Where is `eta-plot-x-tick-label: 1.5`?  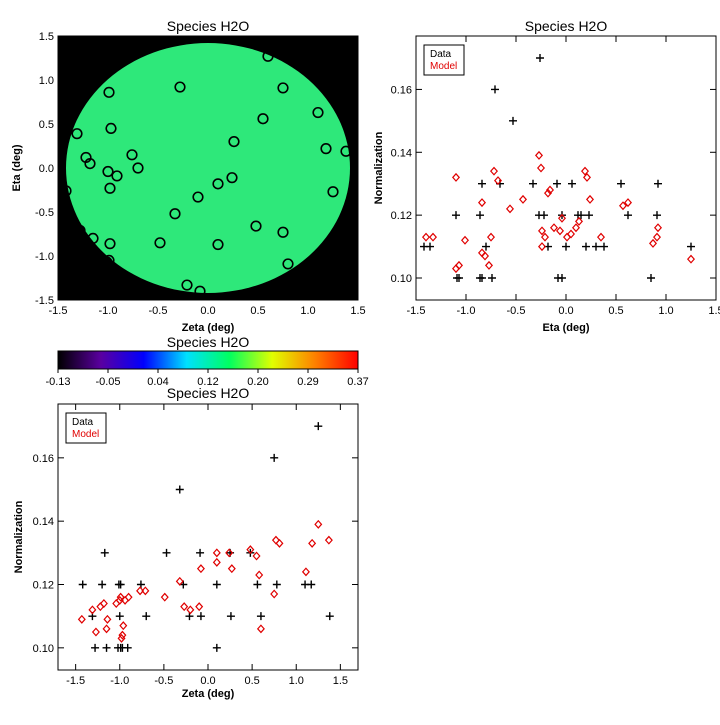 eta-plot-x-tick-label: 1.5 is located at coordinates (714, 311).